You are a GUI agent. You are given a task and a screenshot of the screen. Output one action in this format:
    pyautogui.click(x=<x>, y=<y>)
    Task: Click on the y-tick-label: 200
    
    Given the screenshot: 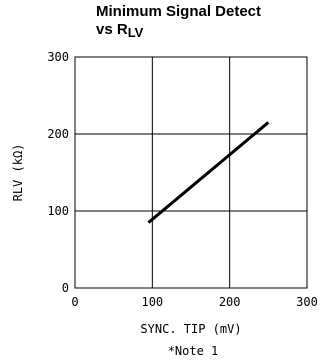 What is the action you would take?
    pyautogui.click(x=58, y=134)
    